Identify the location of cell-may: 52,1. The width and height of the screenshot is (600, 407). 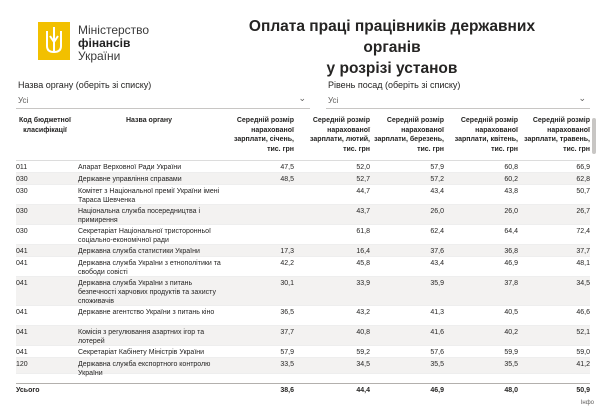
(583, 332).